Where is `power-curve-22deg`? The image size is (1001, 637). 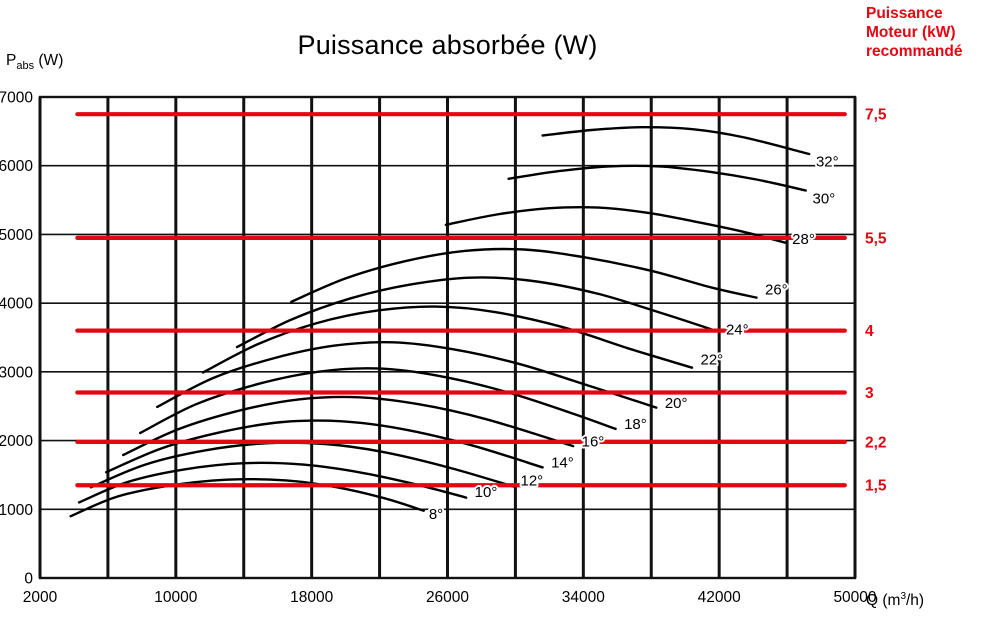 power-curve-22deg is located at coordinates (447, 339).